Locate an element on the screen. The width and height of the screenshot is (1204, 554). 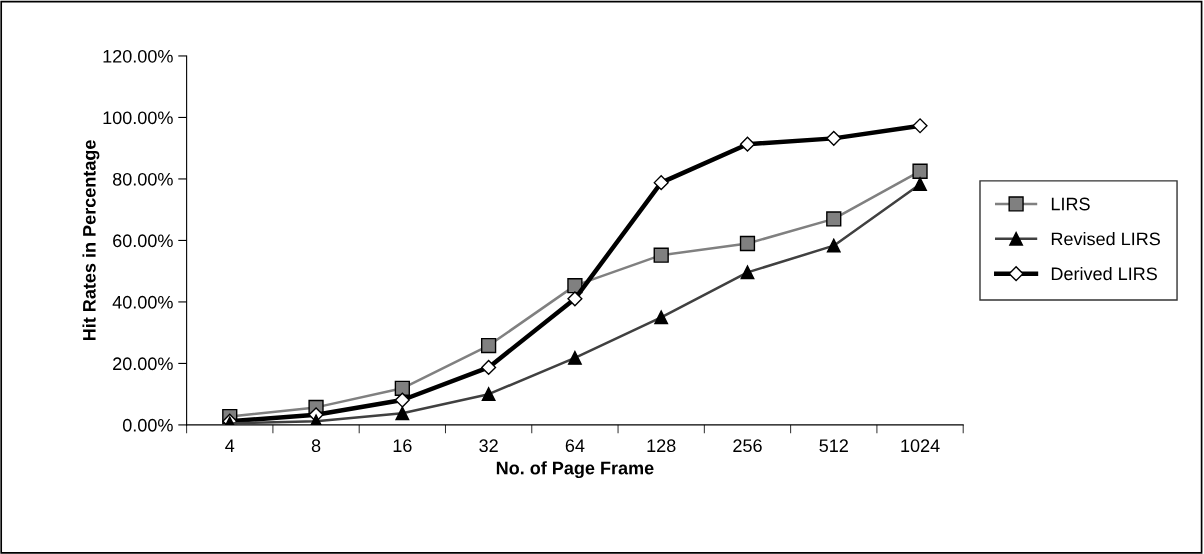
y-tick-label: 0.00% is located at coordinates (147, 425).